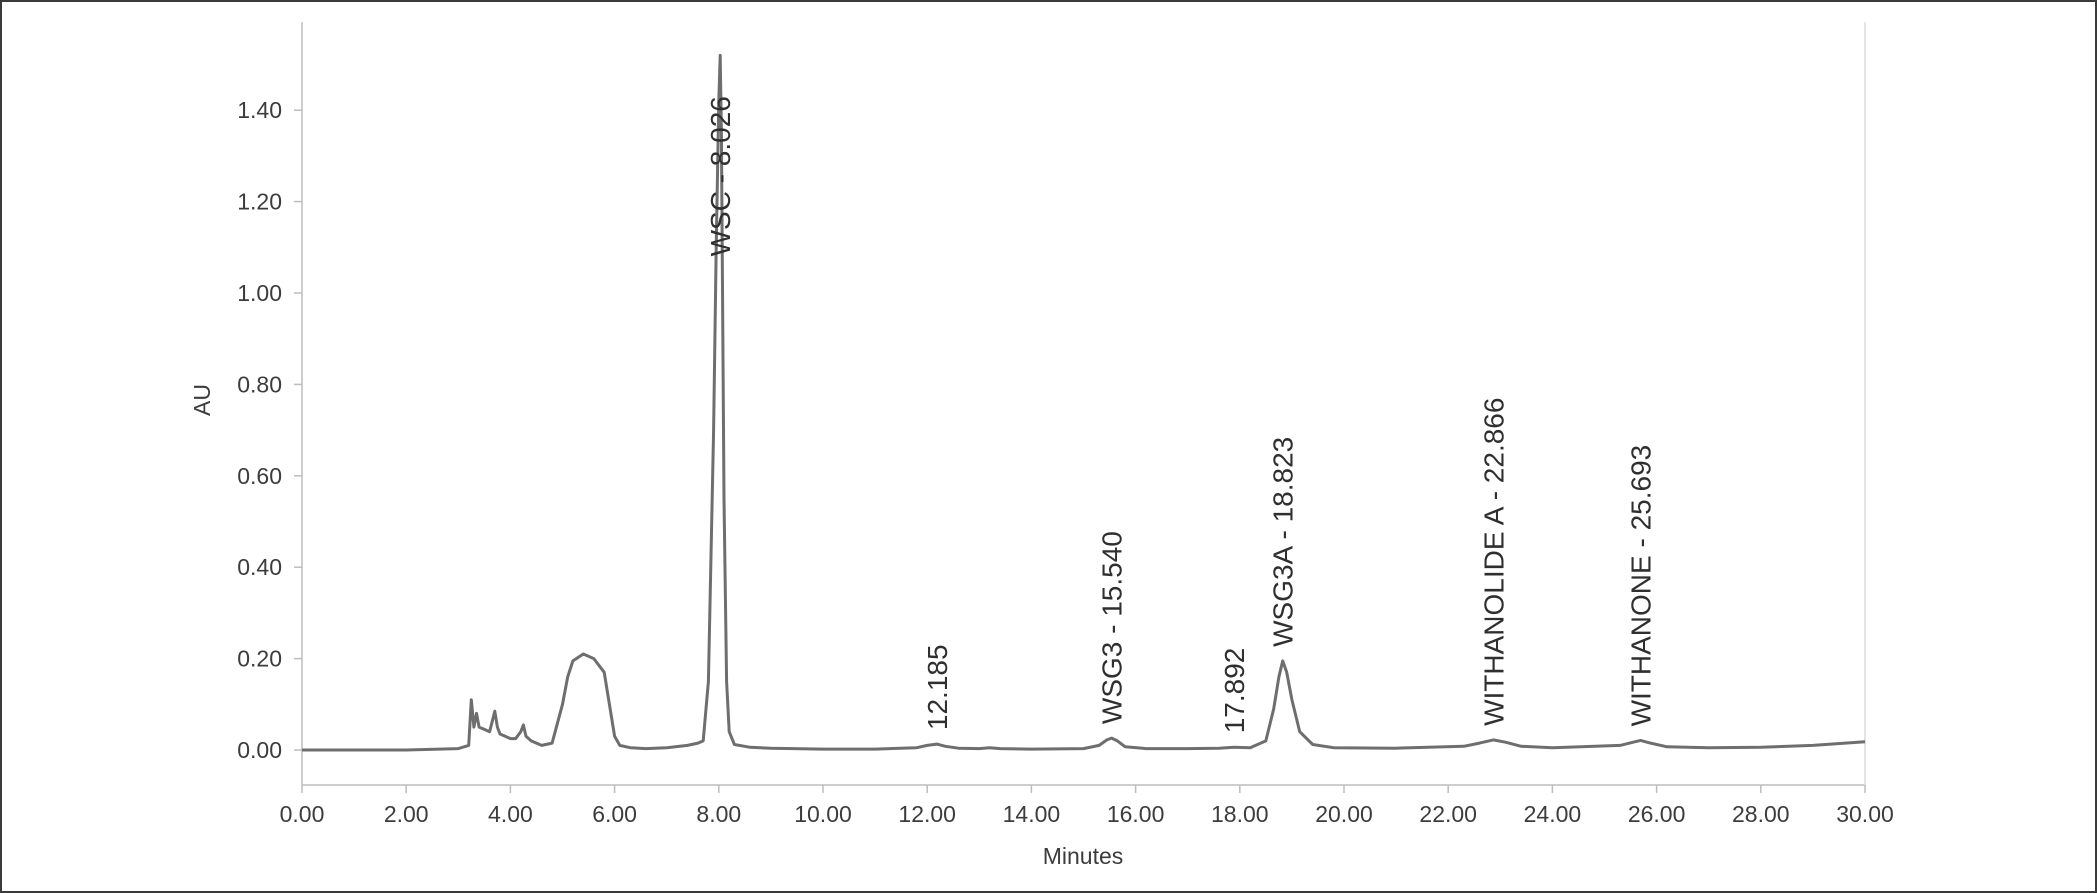 The image size is (2097, 893). I want to click on peak-label: WSC - 8.026, so click(720, 176).